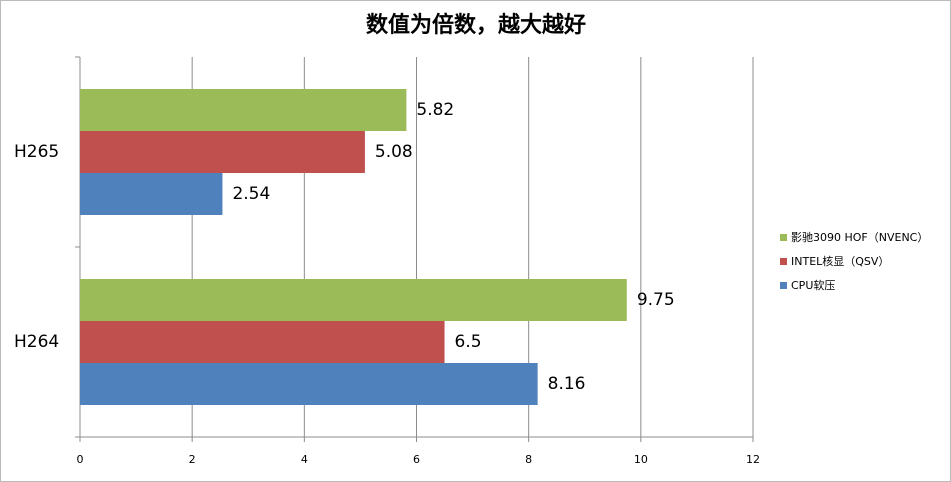 Image resolution: width=951 pixels, height=482 pixels. What do you see at coordinates (528, 459) in the screenshot?
I see `x-tick-label: 8` at bounding box center [528, 459].